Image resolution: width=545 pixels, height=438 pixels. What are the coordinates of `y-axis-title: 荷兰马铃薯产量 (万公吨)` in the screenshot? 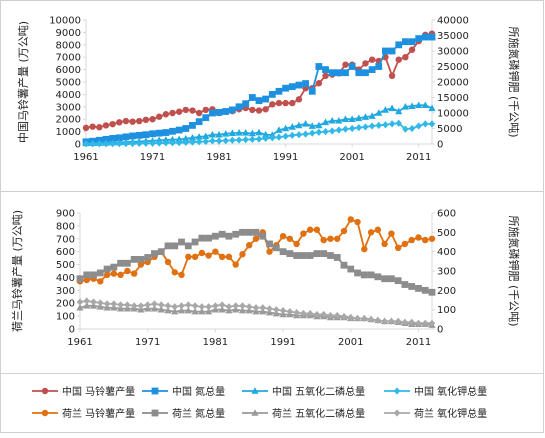 It's located at (17, 271).